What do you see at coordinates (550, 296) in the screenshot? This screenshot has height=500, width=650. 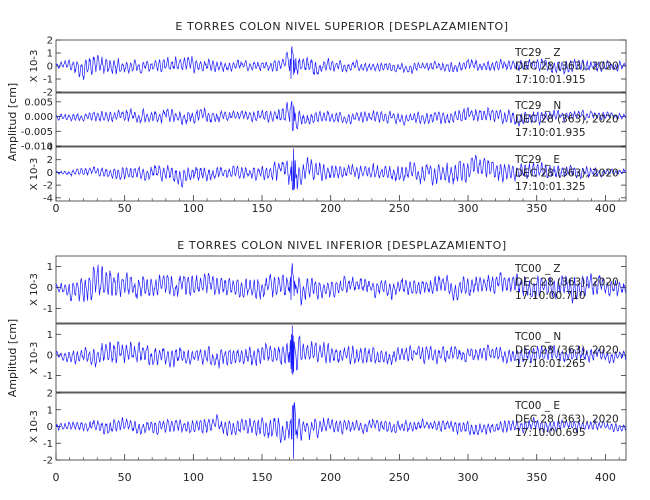 I see `annotation-time: 17:10:00.710` at bounding box center [550, 296].